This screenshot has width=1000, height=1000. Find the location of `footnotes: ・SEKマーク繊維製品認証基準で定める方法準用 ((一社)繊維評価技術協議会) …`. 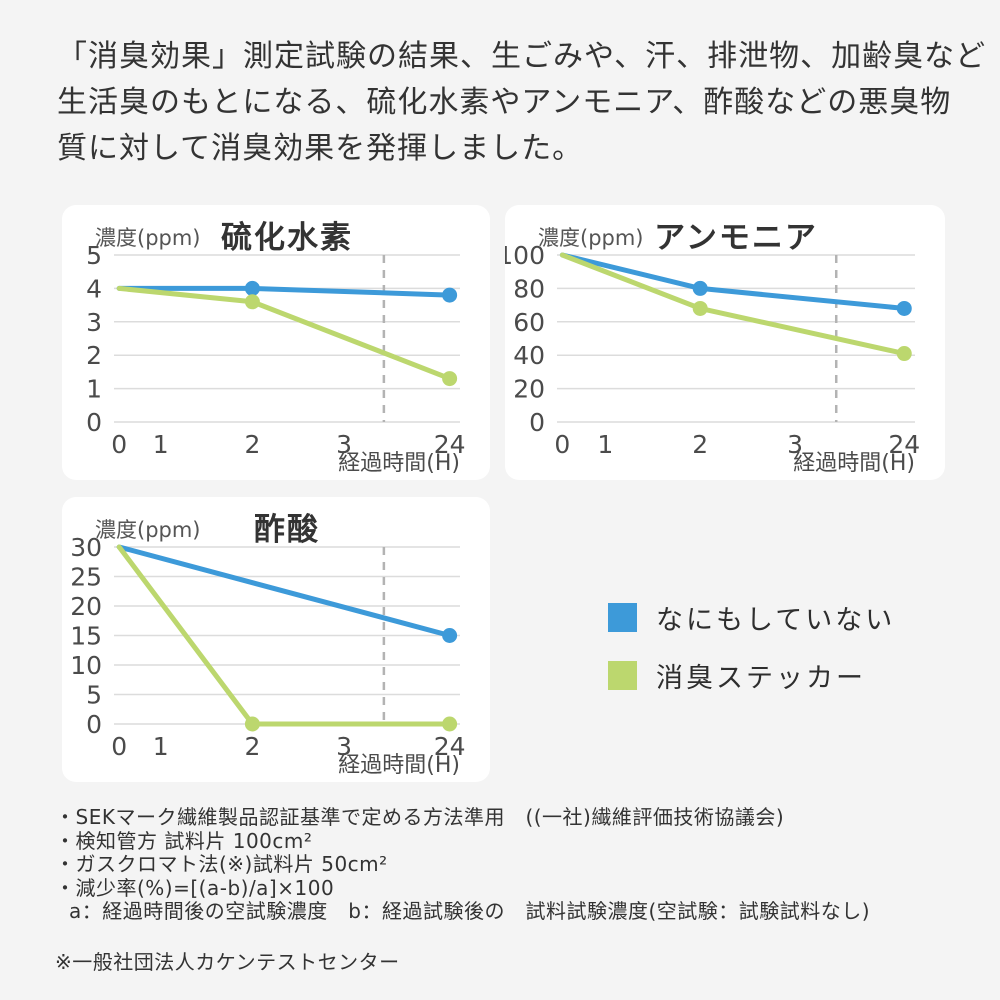

footnotes: ・SEKマーク繊維製品認証基準で定める方法準用 ((一社)繊維評価技術協議会) … is located at coordinates (463, 889).